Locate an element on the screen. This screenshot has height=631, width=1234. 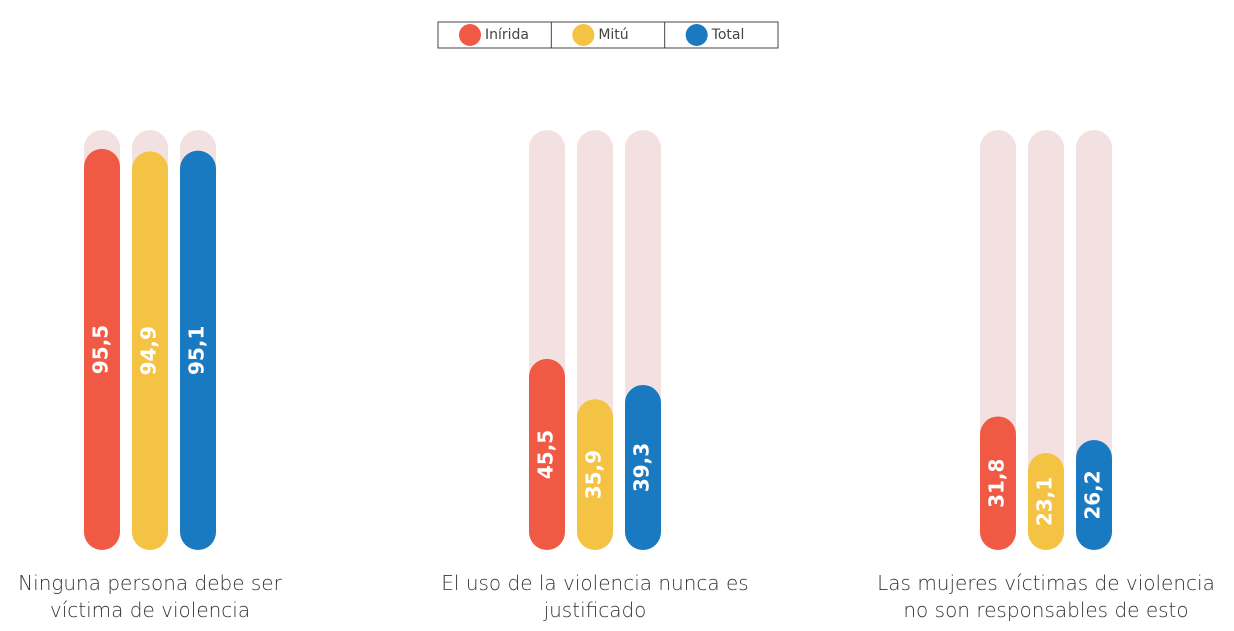
value-label: 95,5 is located at coordinates (101, 349).